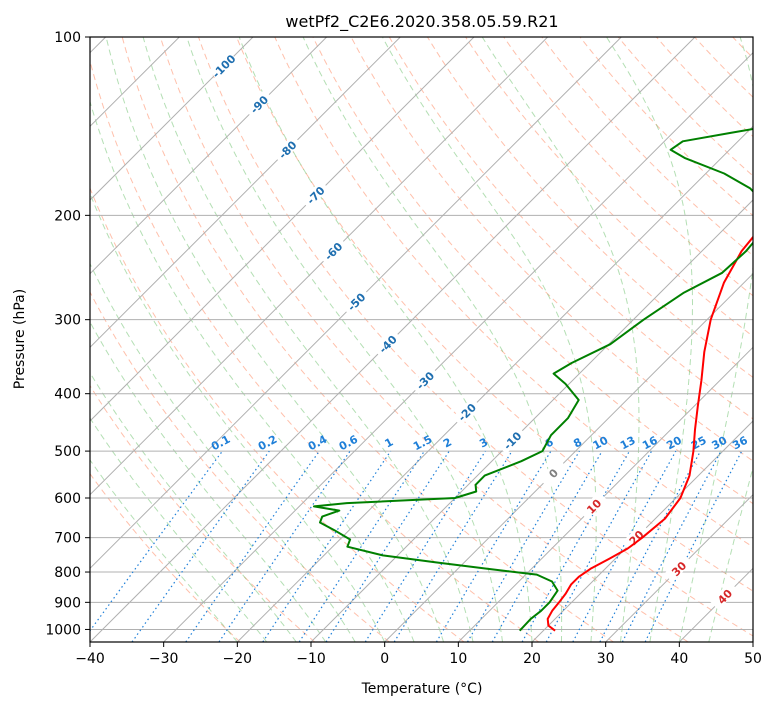 The height and width of the screenshot is (708, 775). What do you see at coordinates (679, 659) in the screenshot?
I see `x-tick-label: 40` at bounding box center [679, 659].